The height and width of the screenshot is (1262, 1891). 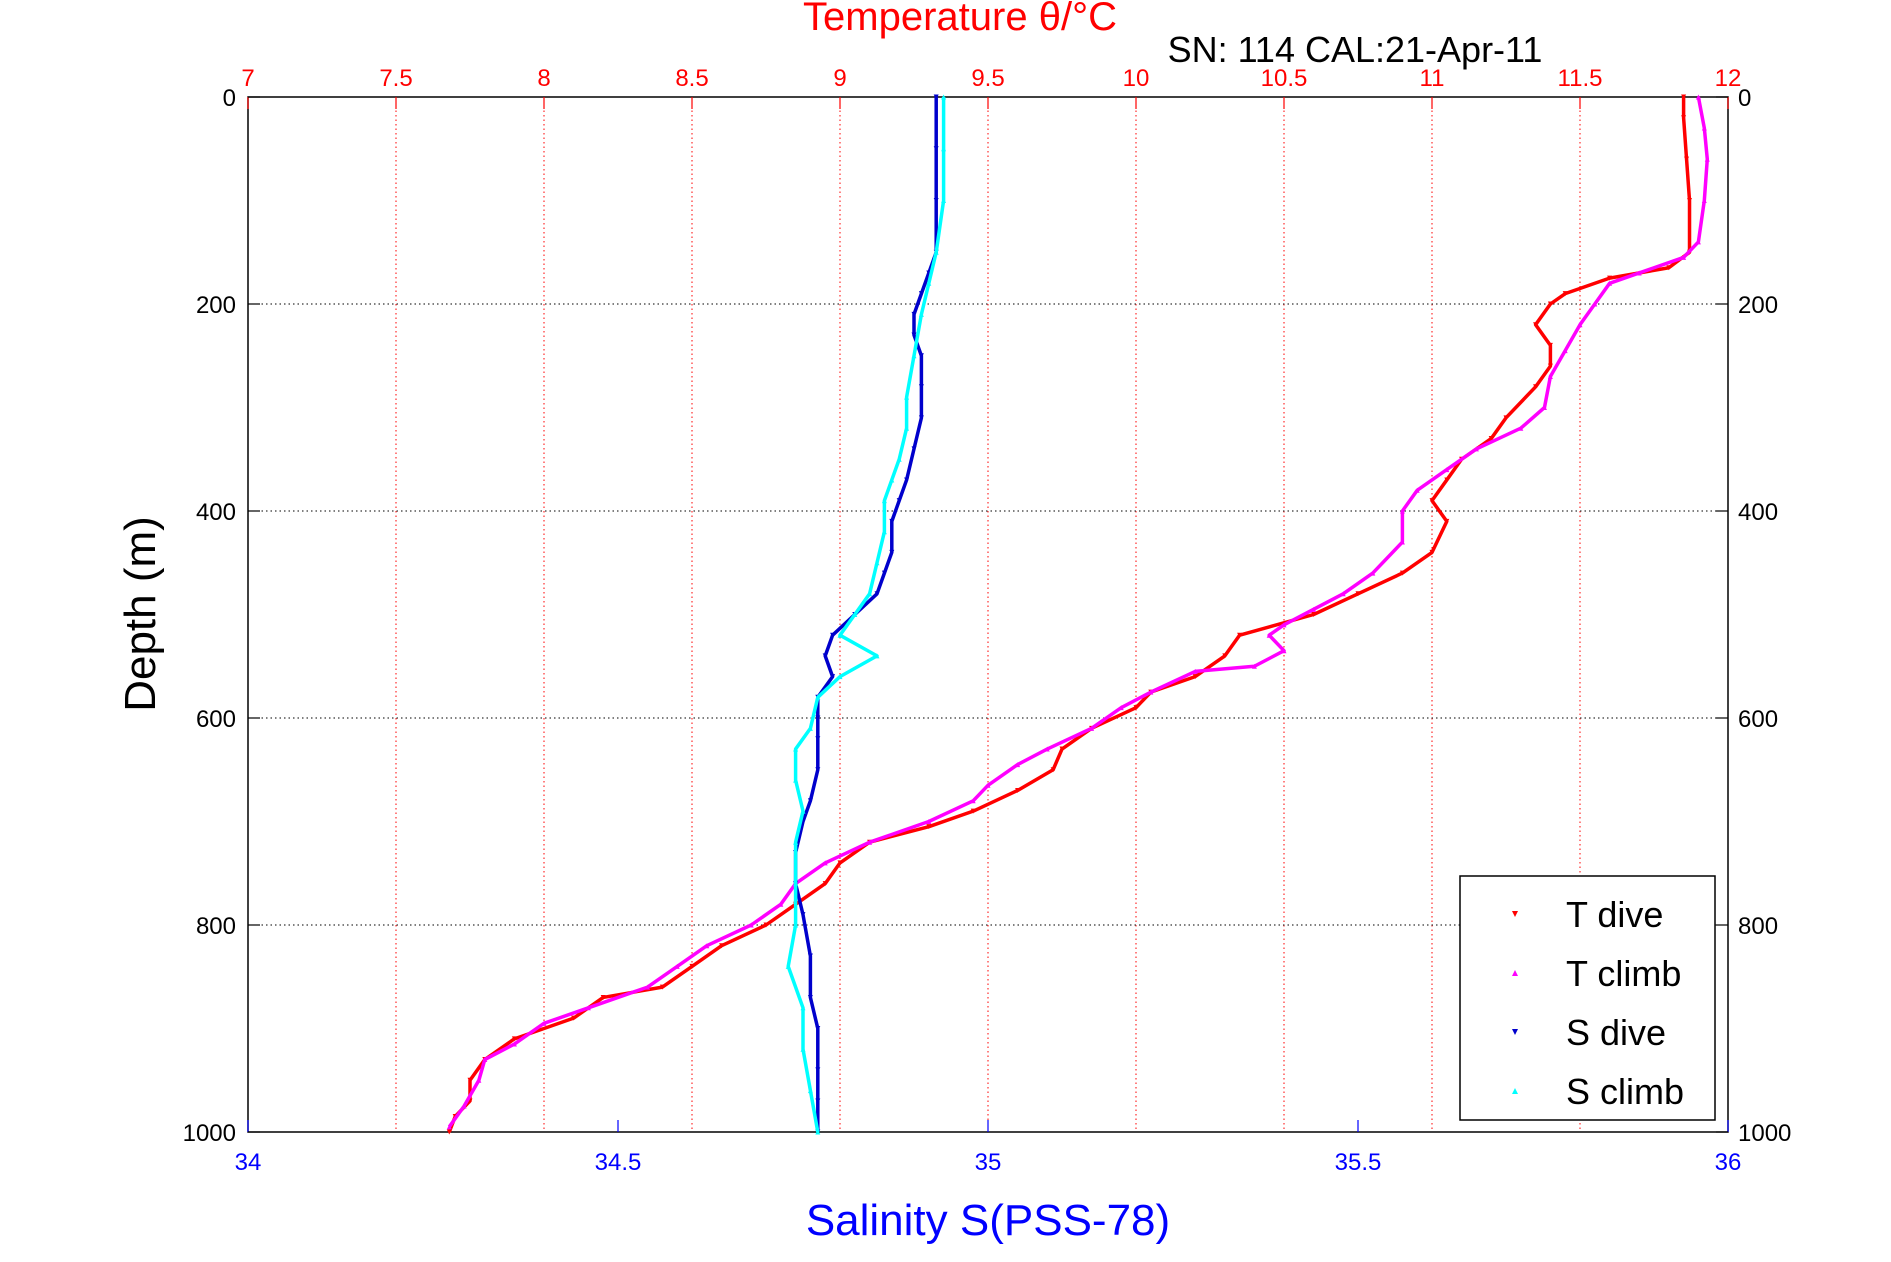 I want to click on legend-label: S climb, so click(x=1625, y=1091).